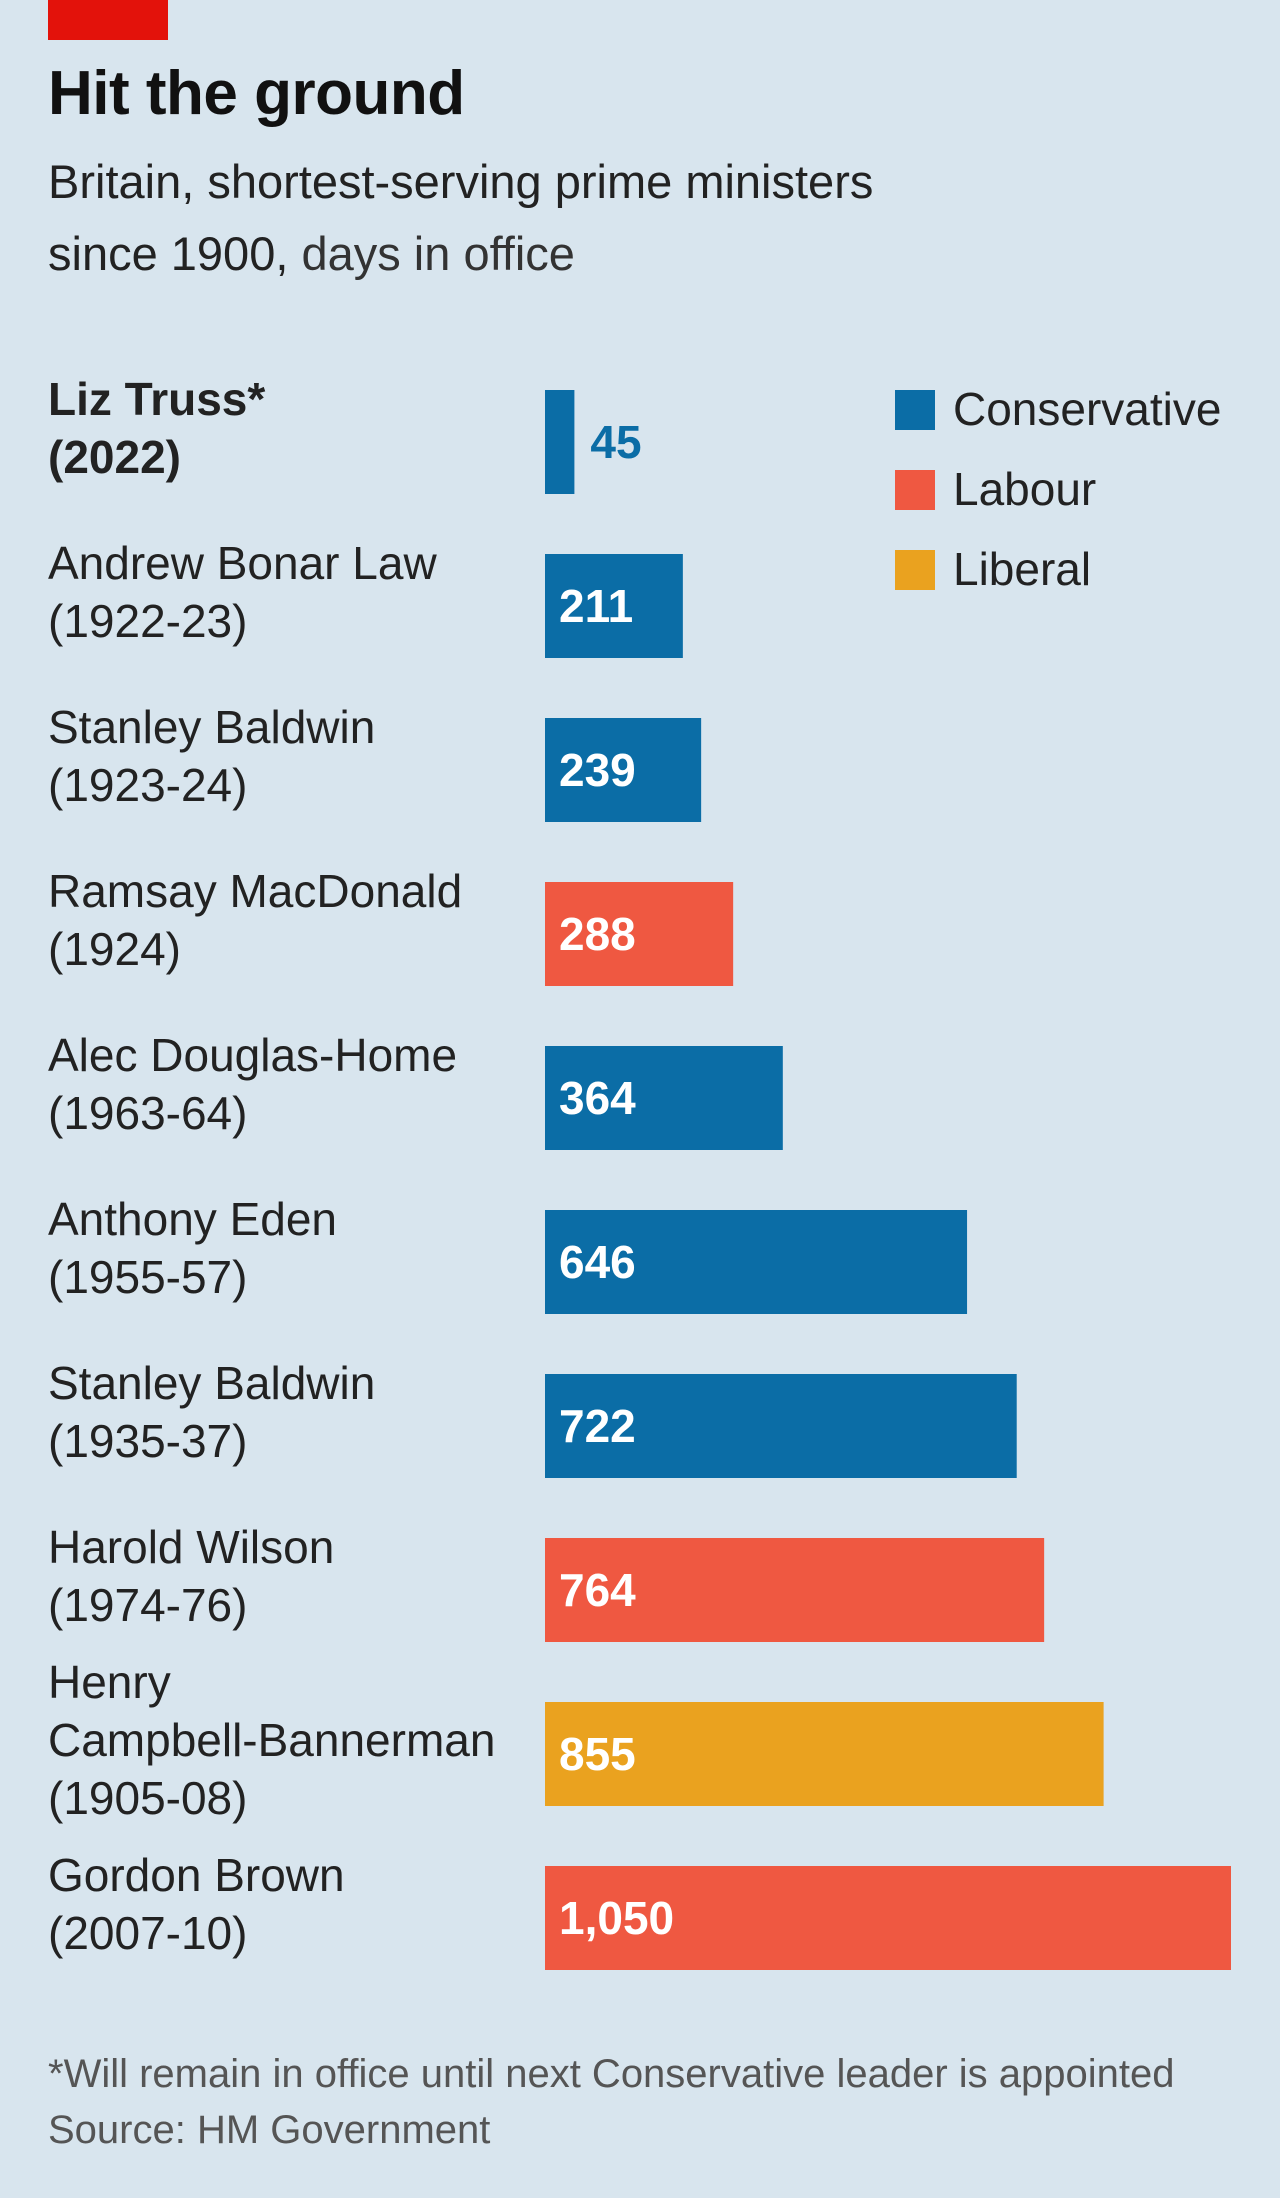 The width and height of the screenshot is (1280, 2198). What do you see at coordinates (1087, 409) in the screenshot?
I see `legend-label: Conservative` at bounding box center [1087, 409].